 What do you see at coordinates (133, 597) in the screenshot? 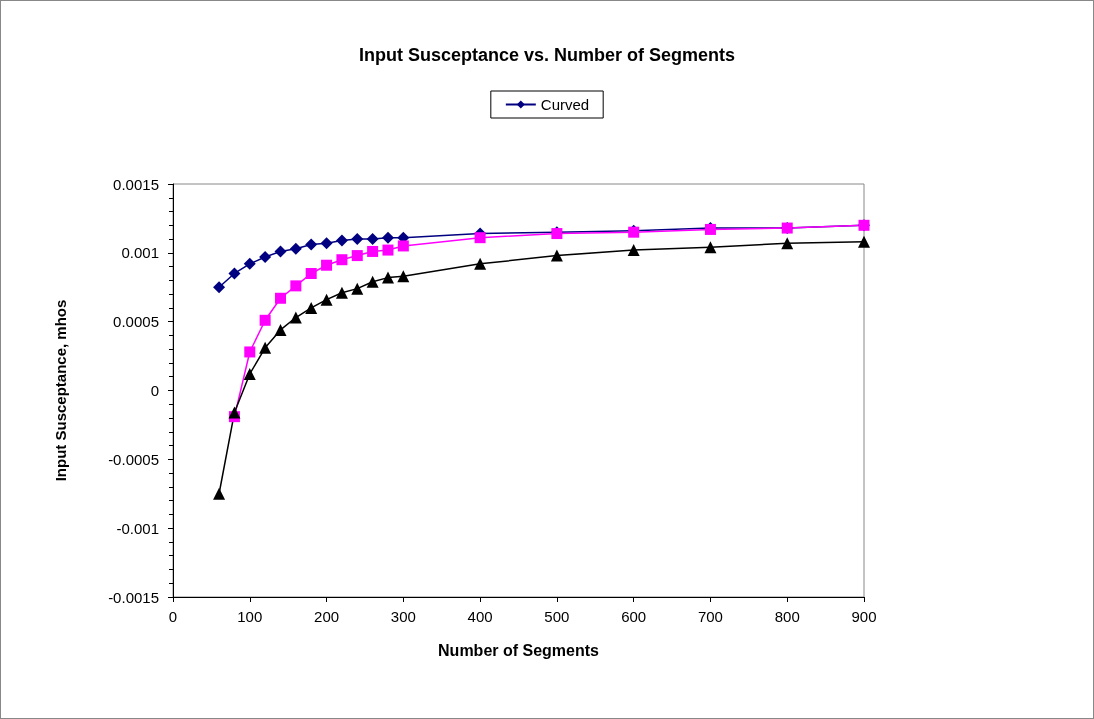
I see `y-tick-label: -0.0015` at bounding box center [133, 597].